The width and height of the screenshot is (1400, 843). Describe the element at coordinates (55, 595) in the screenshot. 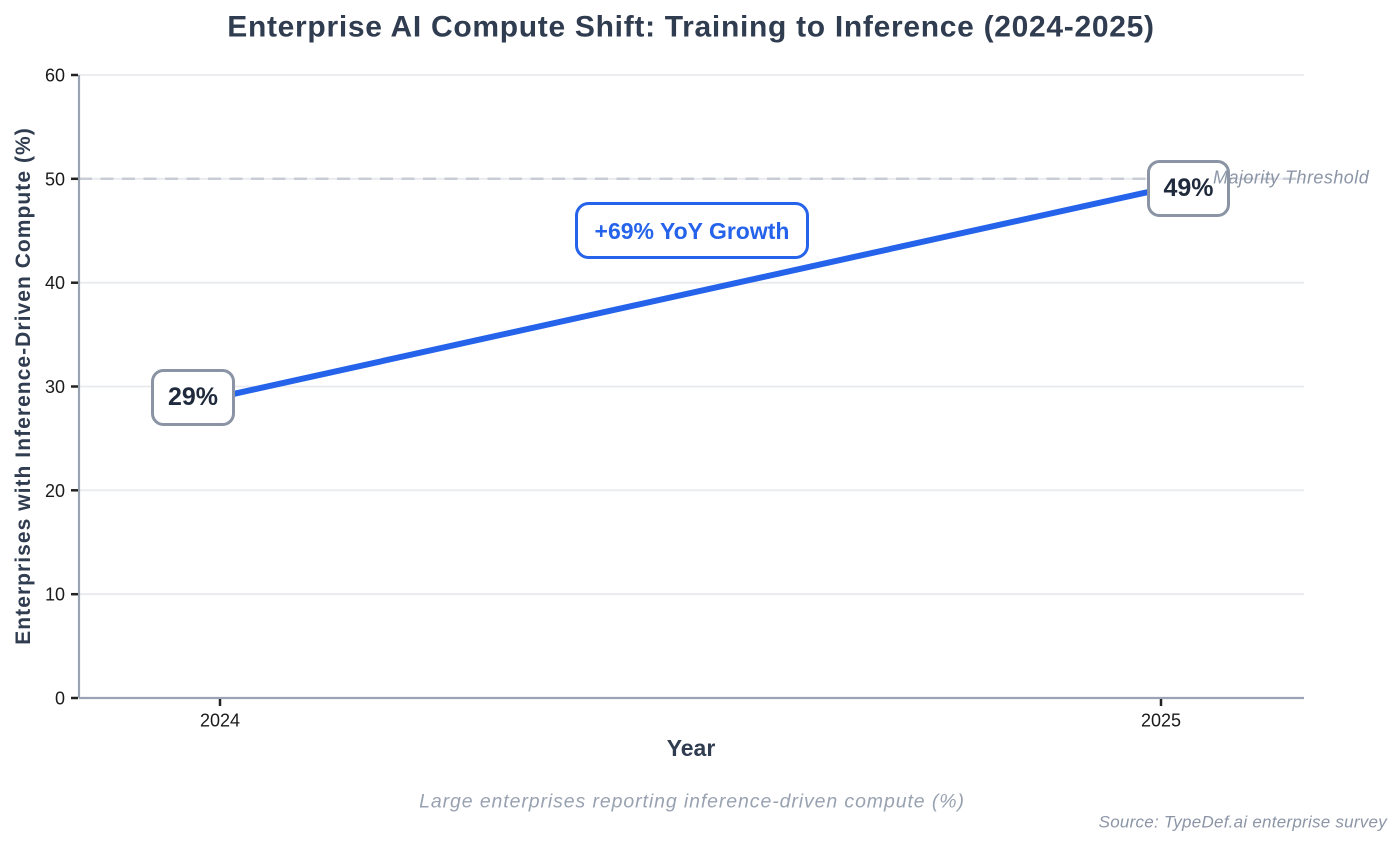

I see `svg-text: 10` at that location.